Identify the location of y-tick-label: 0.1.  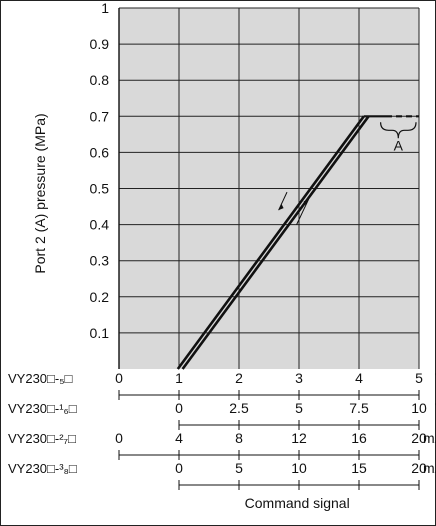
(100, 333).